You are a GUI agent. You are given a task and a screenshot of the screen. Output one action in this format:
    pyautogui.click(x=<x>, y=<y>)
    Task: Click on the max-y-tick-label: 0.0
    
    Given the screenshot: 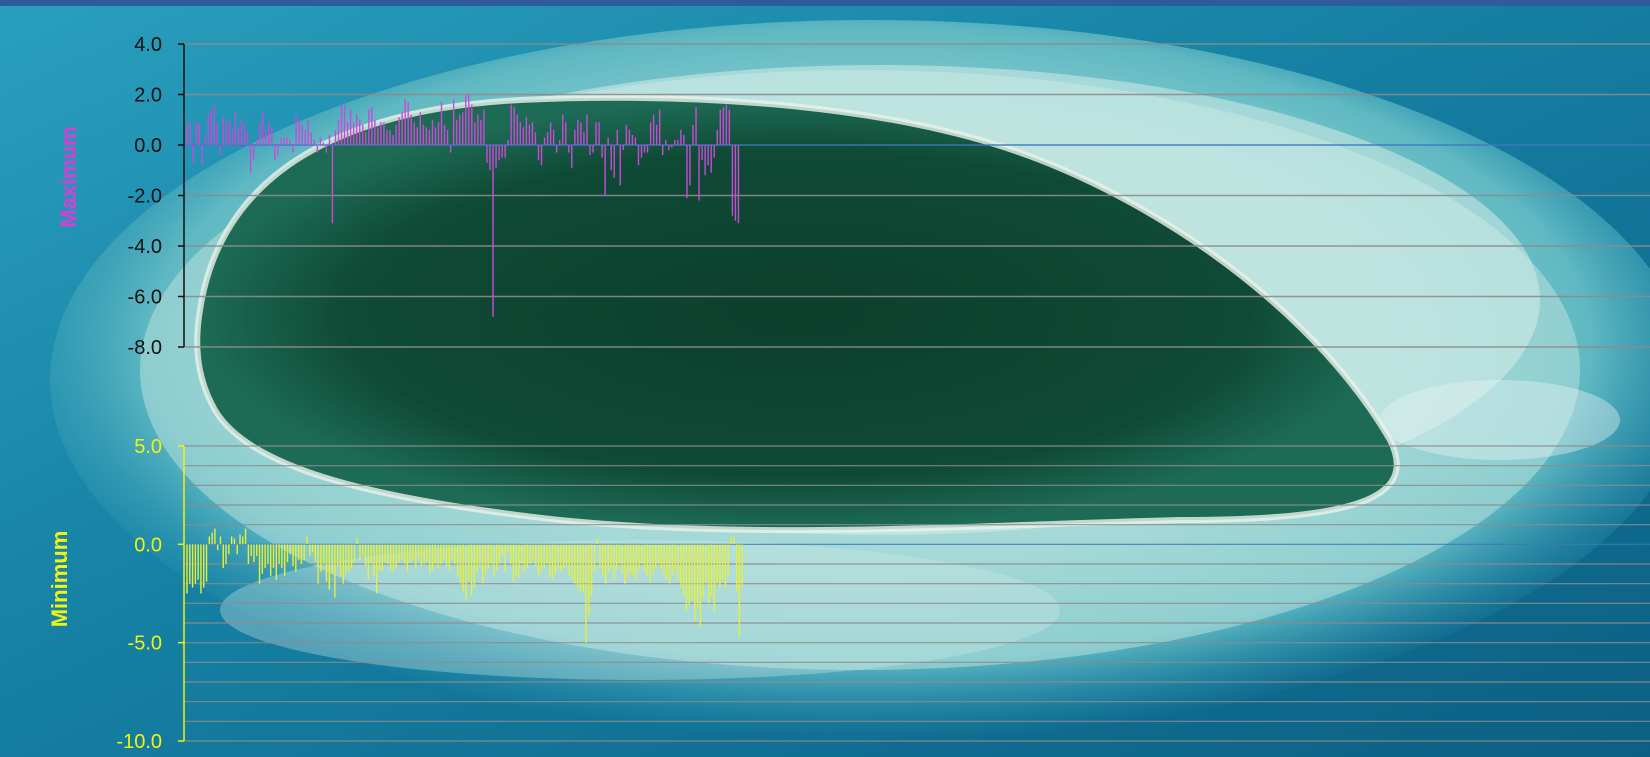 What is the action you would take?
    pyautogui.click(x=148, y=146)
    